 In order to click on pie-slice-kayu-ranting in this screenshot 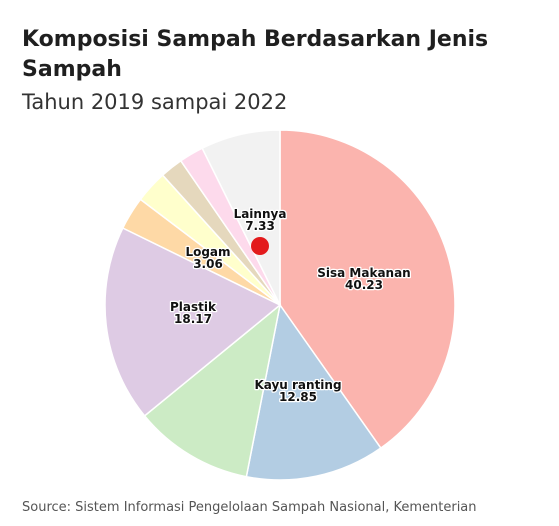, I will do `click(313, 392)`.